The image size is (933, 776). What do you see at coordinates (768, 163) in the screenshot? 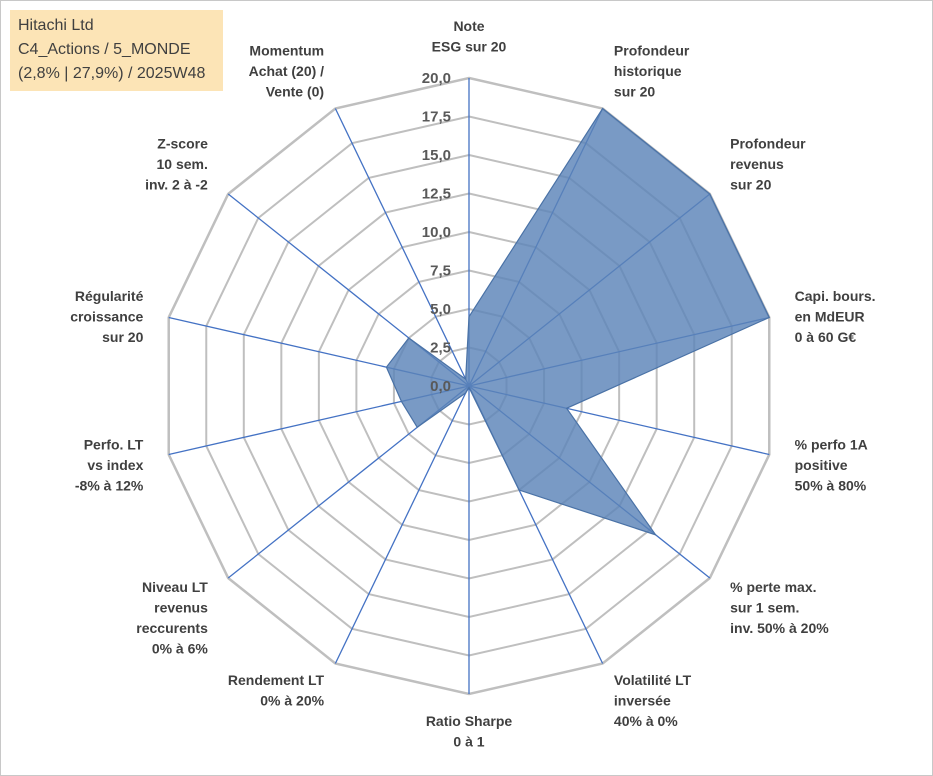
I see `axis-label-2: Profondeur revenus sur 20` at bounding box center [768, 163].